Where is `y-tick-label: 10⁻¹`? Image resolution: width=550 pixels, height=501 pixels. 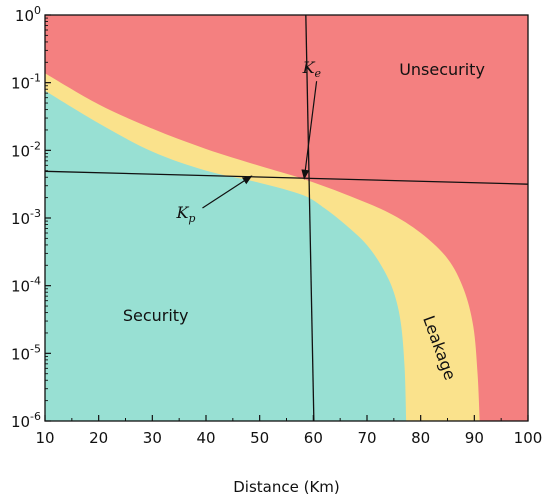 y-tick-label: 10⁻¹ is located at coordinates (26, 82).